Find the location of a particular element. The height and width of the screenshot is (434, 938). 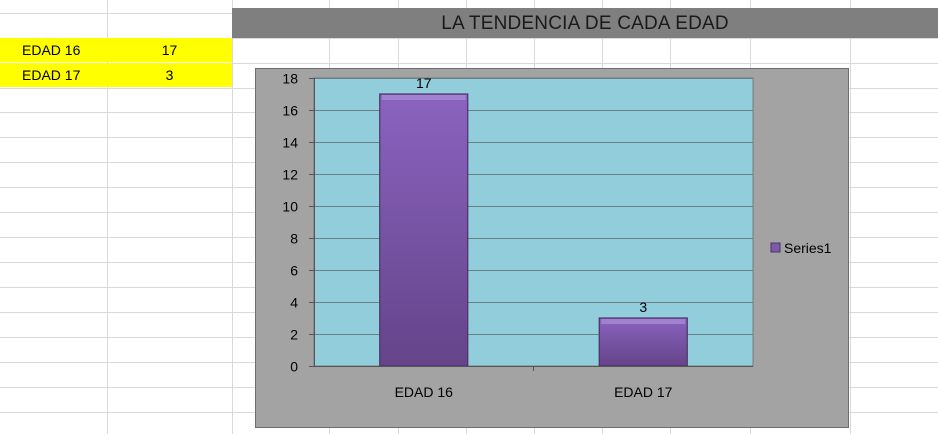

chart-title: LA TENDENCIA DE CADA EDAD is located at coordinates (585, 23).